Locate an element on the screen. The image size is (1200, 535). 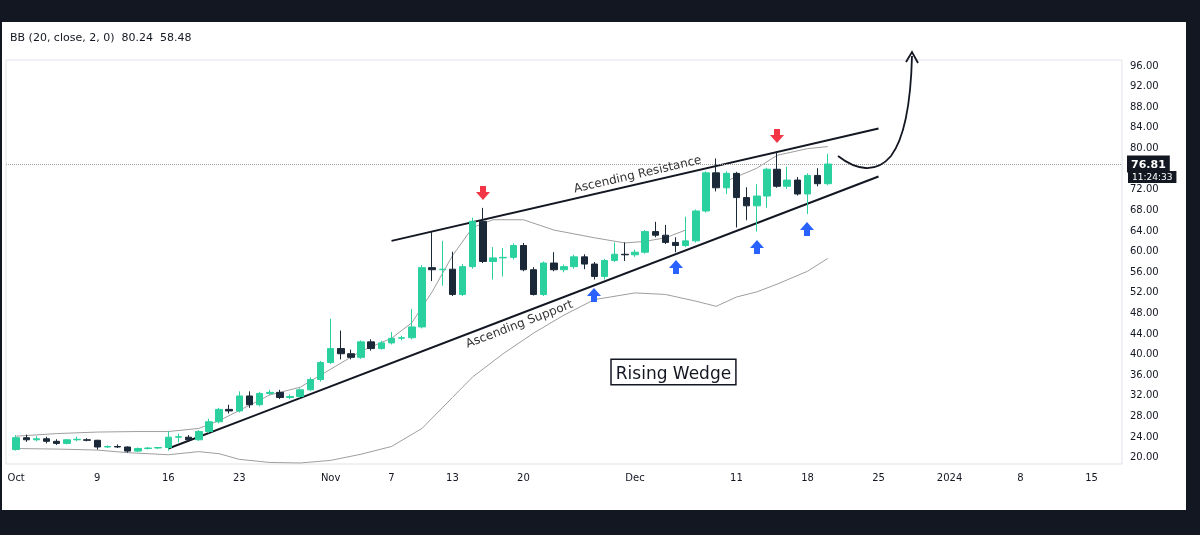
y-tick-label: 52.00 is located at coordinates (1144, 292).